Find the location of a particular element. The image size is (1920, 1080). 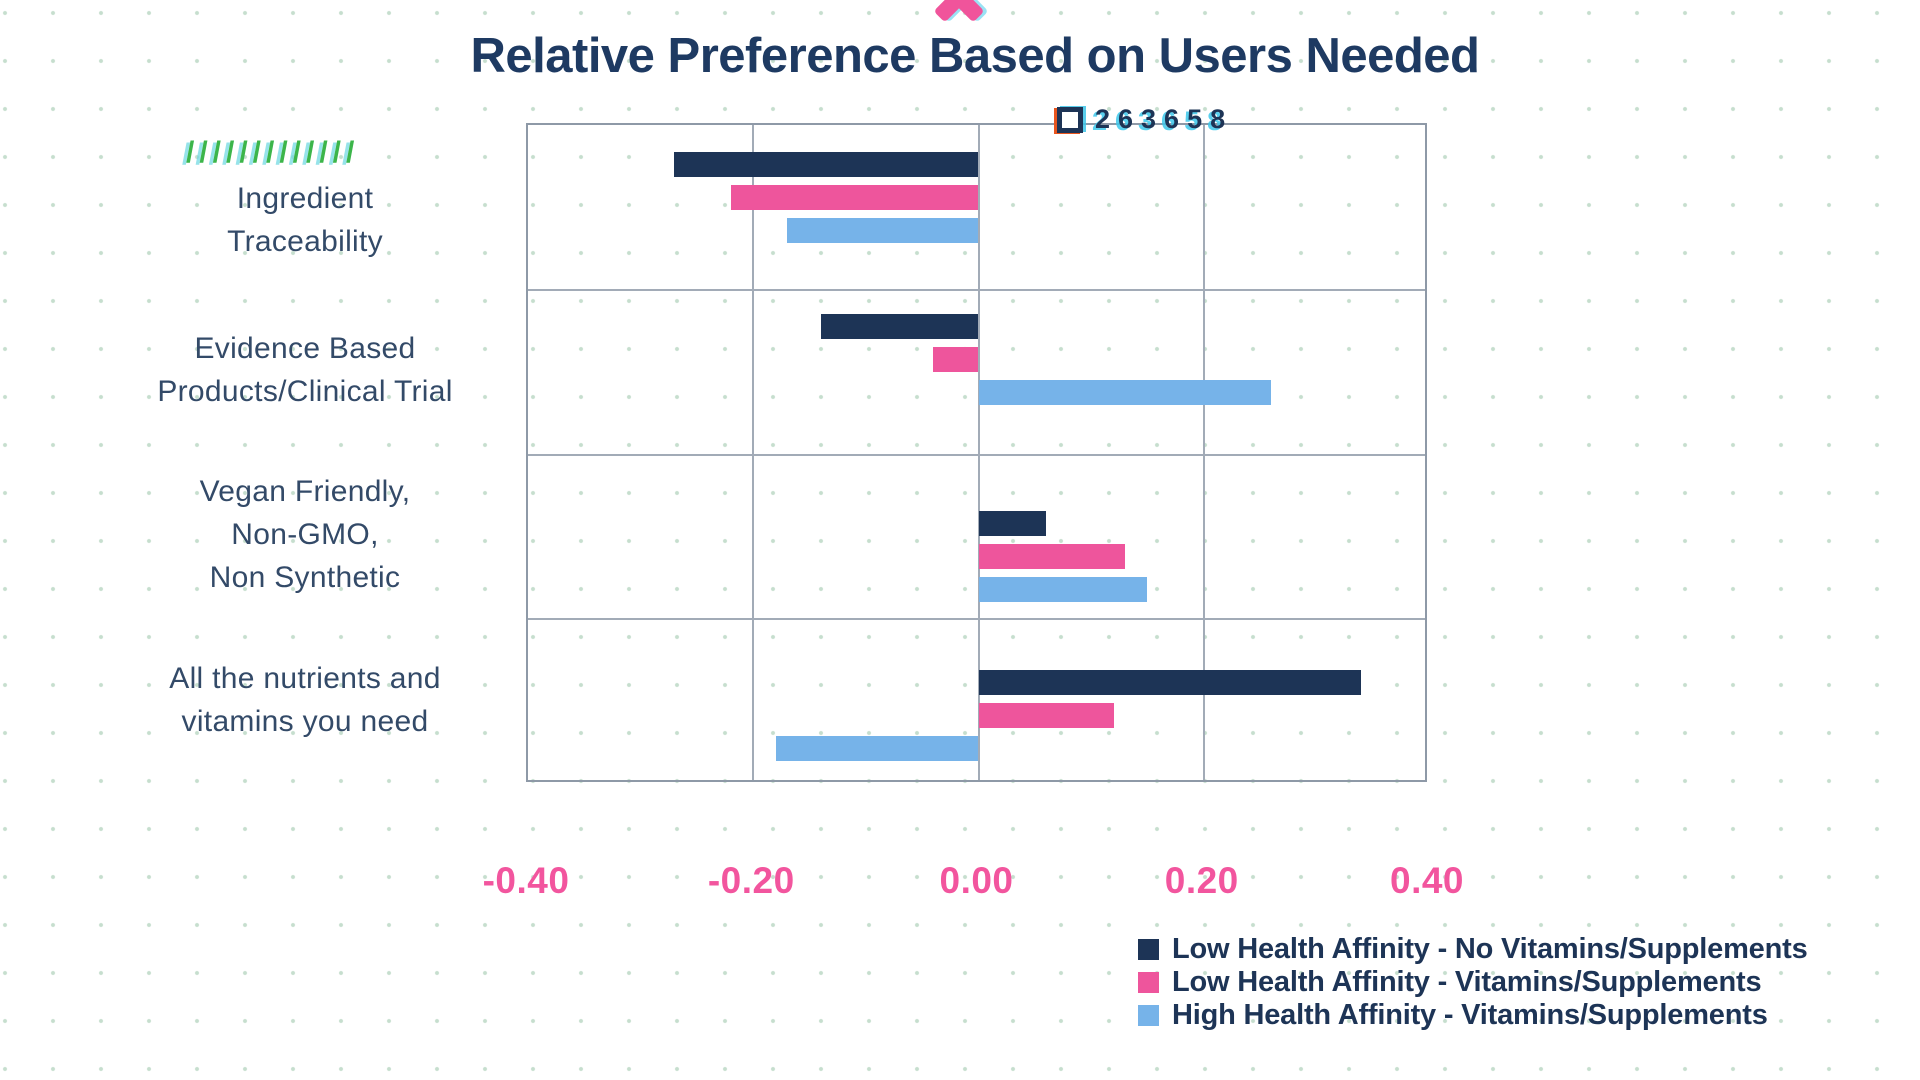

category-label-line: Evidence Based is located at coordinates (305, 349).